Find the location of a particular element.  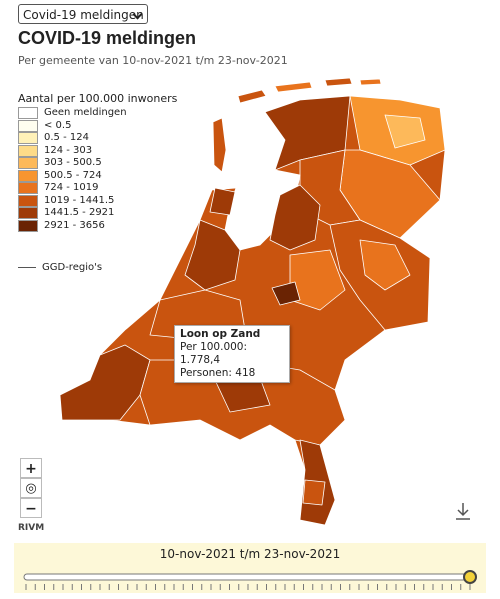

legend-item: 124 - 303 is located at coordinates (55, 150).